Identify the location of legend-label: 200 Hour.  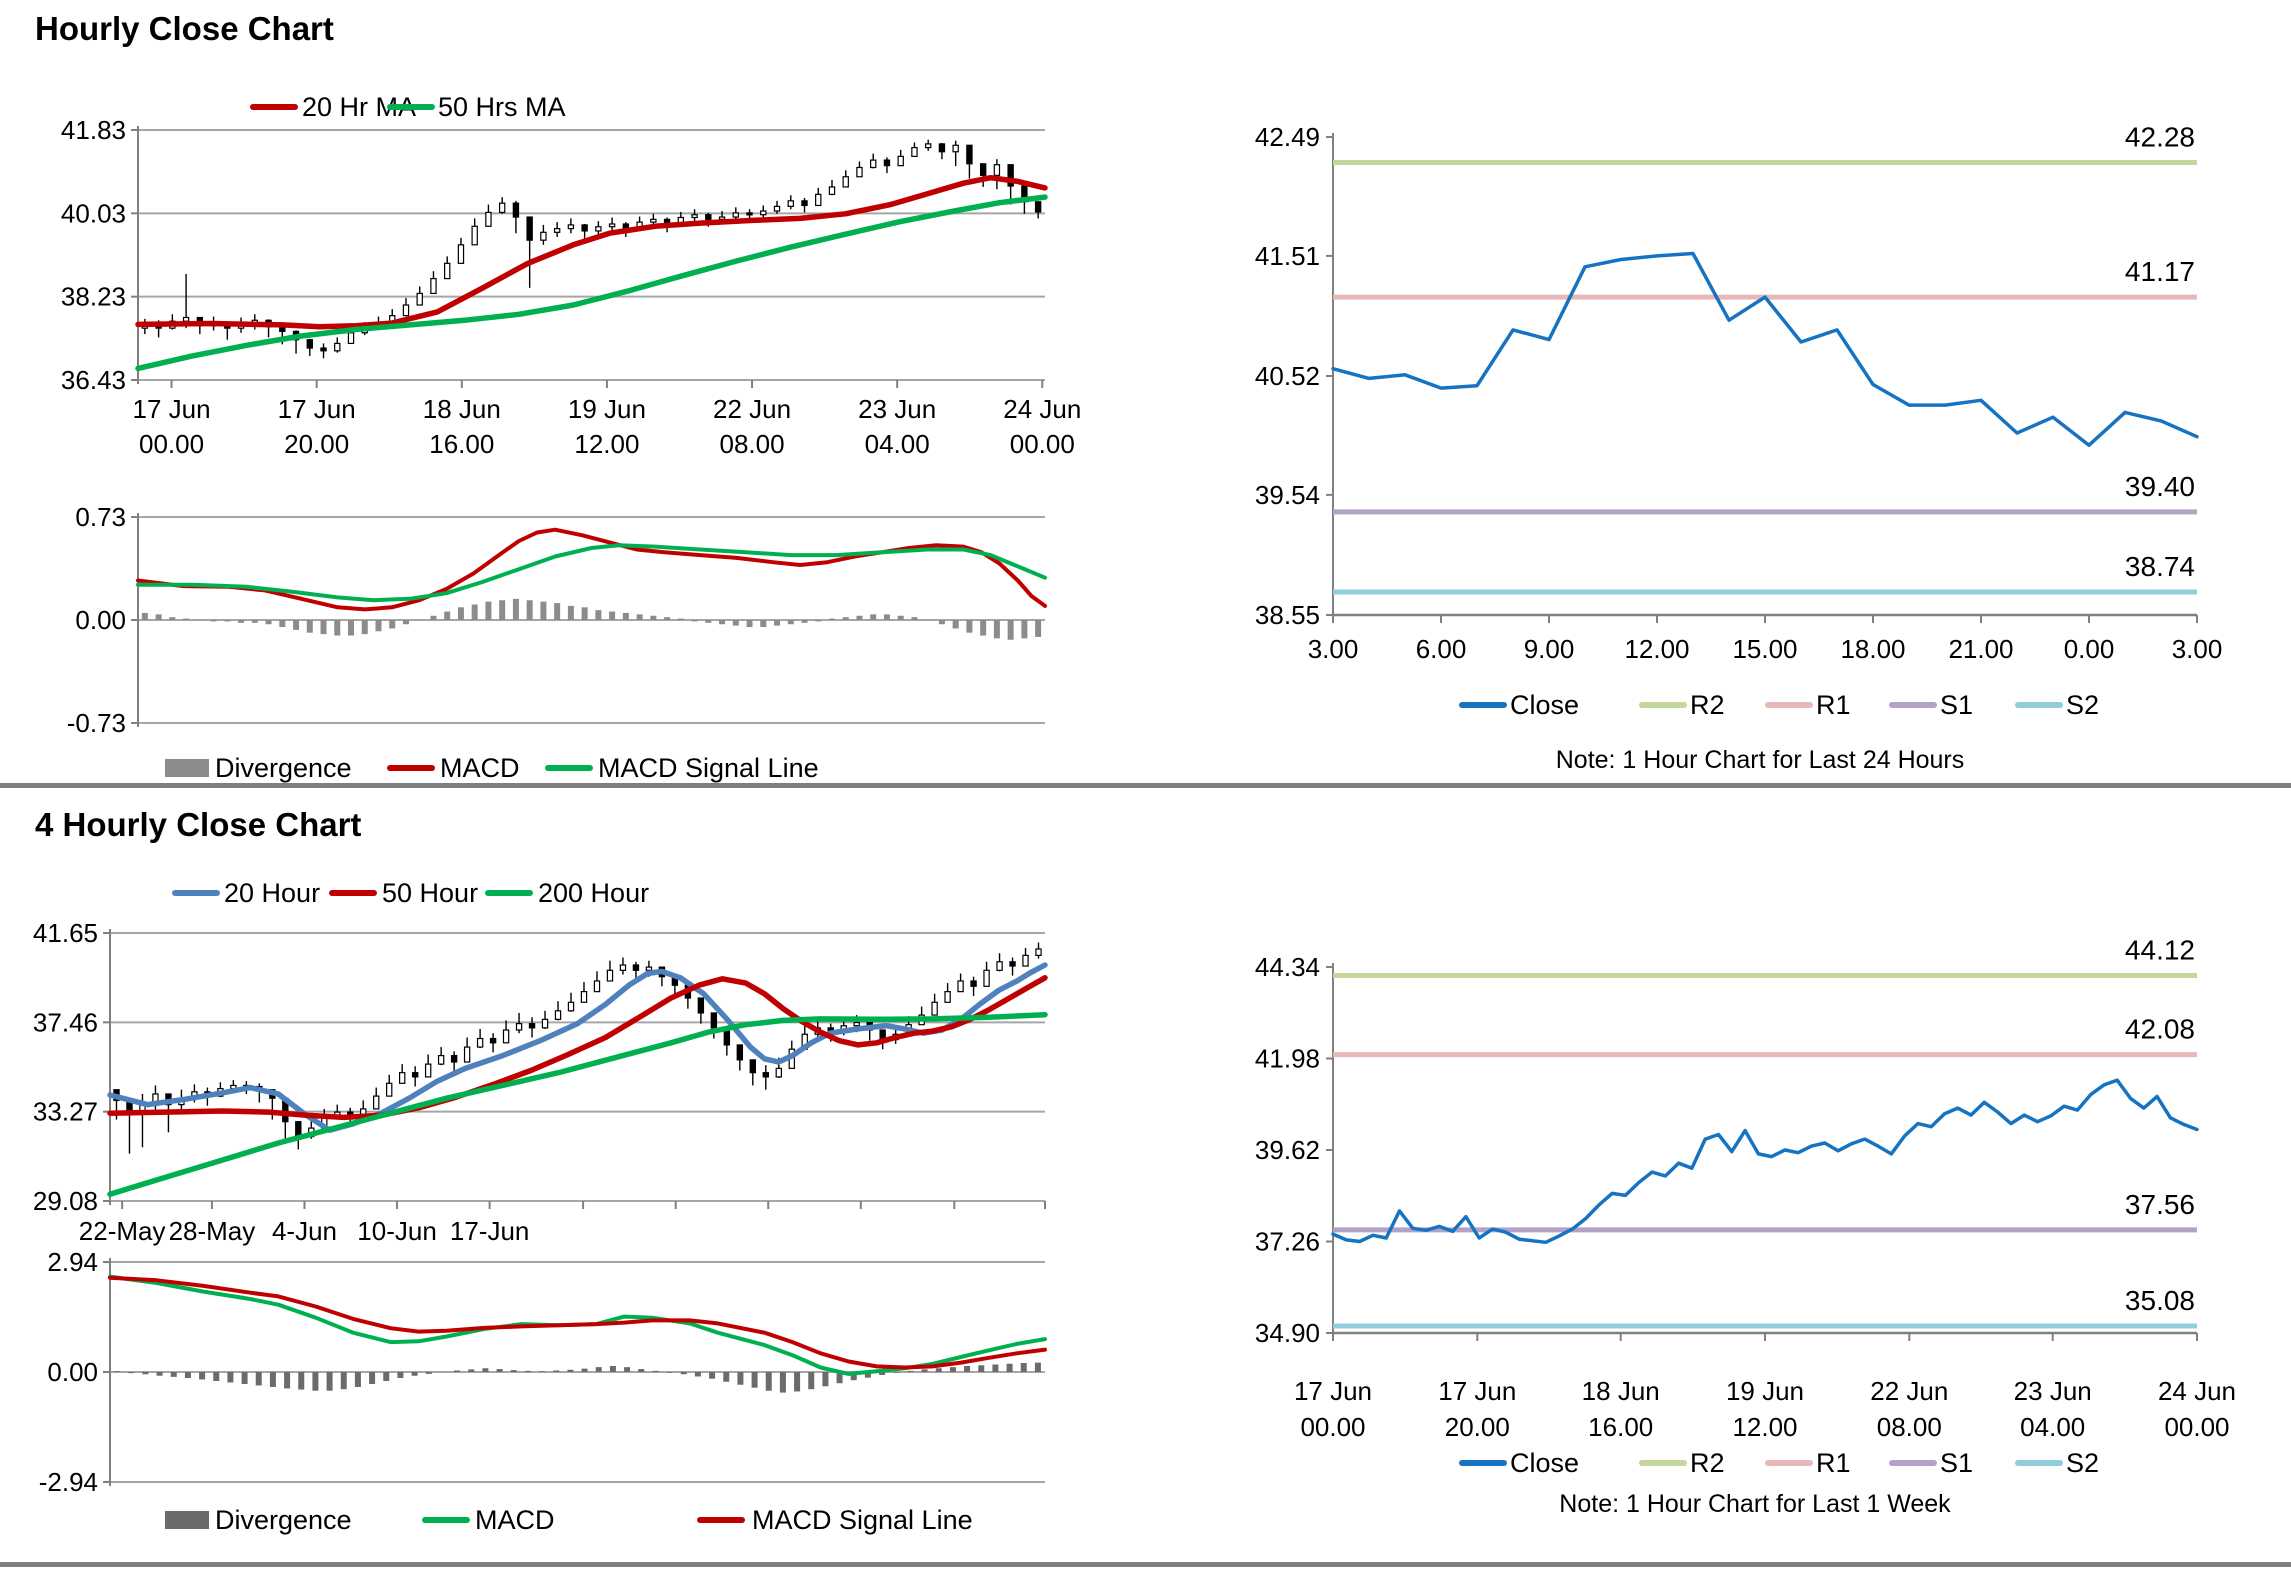
(593, 893).